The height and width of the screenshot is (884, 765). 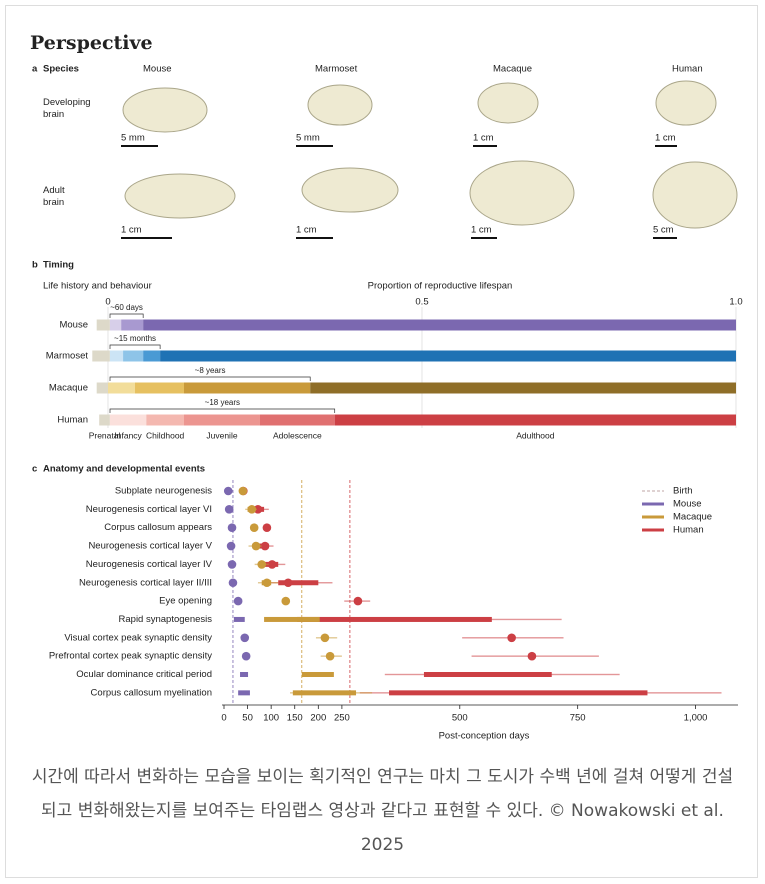 What do you see at coordinates (97, 286) in the screenshot?
I see `chart-title: Life history and behaviour` at bounding box center [97, 286].